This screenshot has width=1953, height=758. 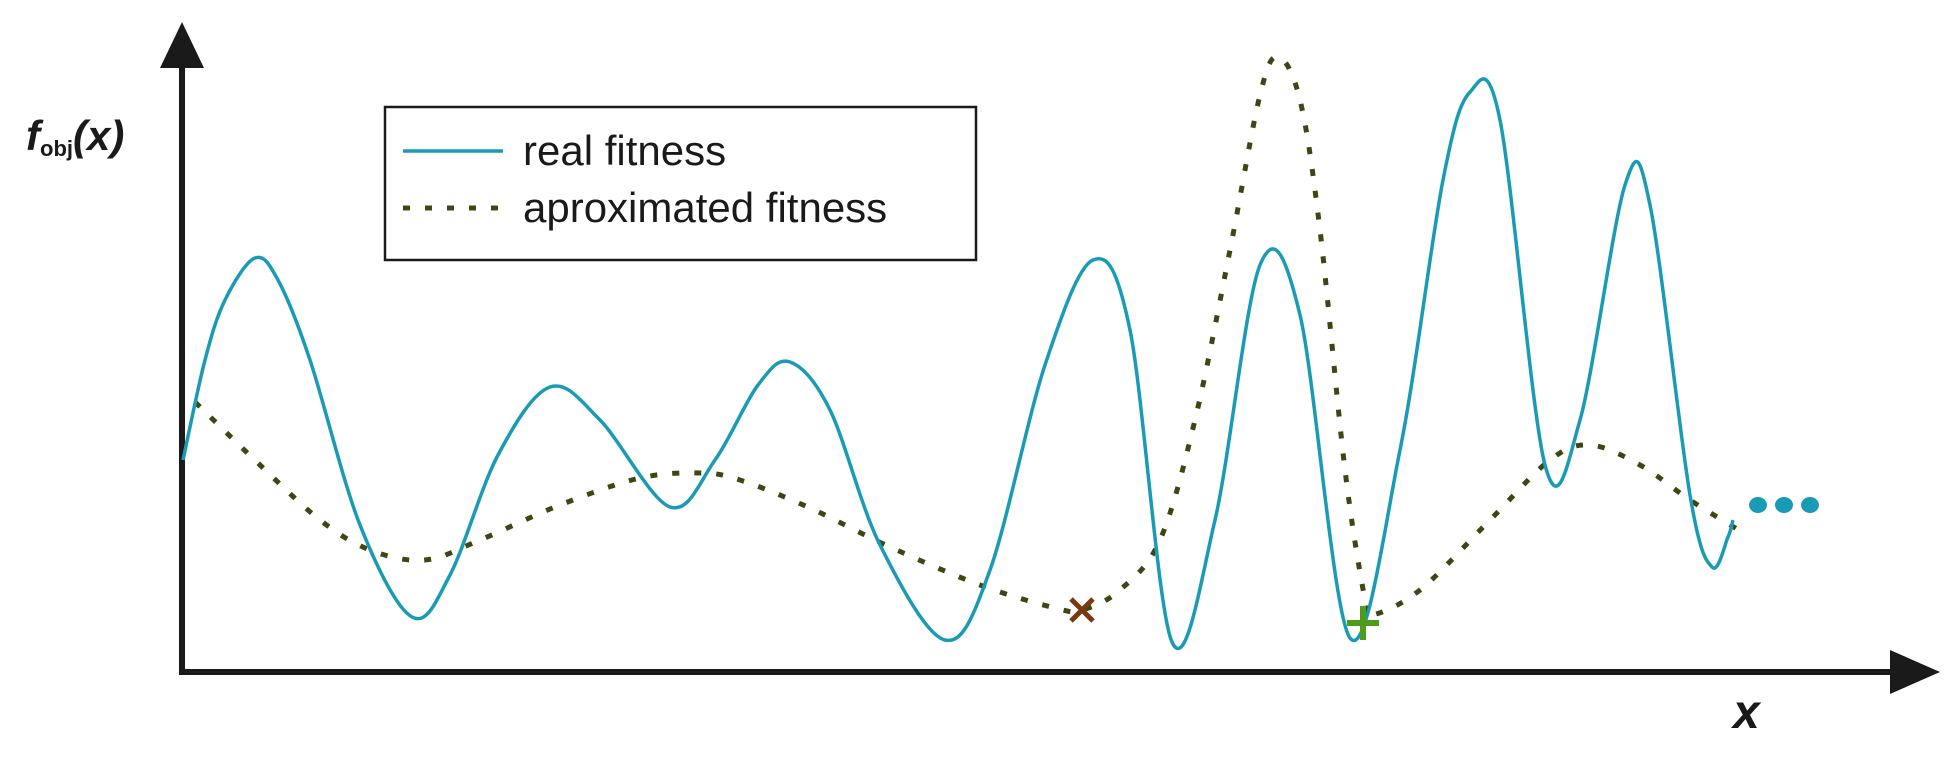 What do you see at coordinates (624, 150) in the screenshot?
I see `legend-real-label: real fitness` at bounding box center [624, 150].